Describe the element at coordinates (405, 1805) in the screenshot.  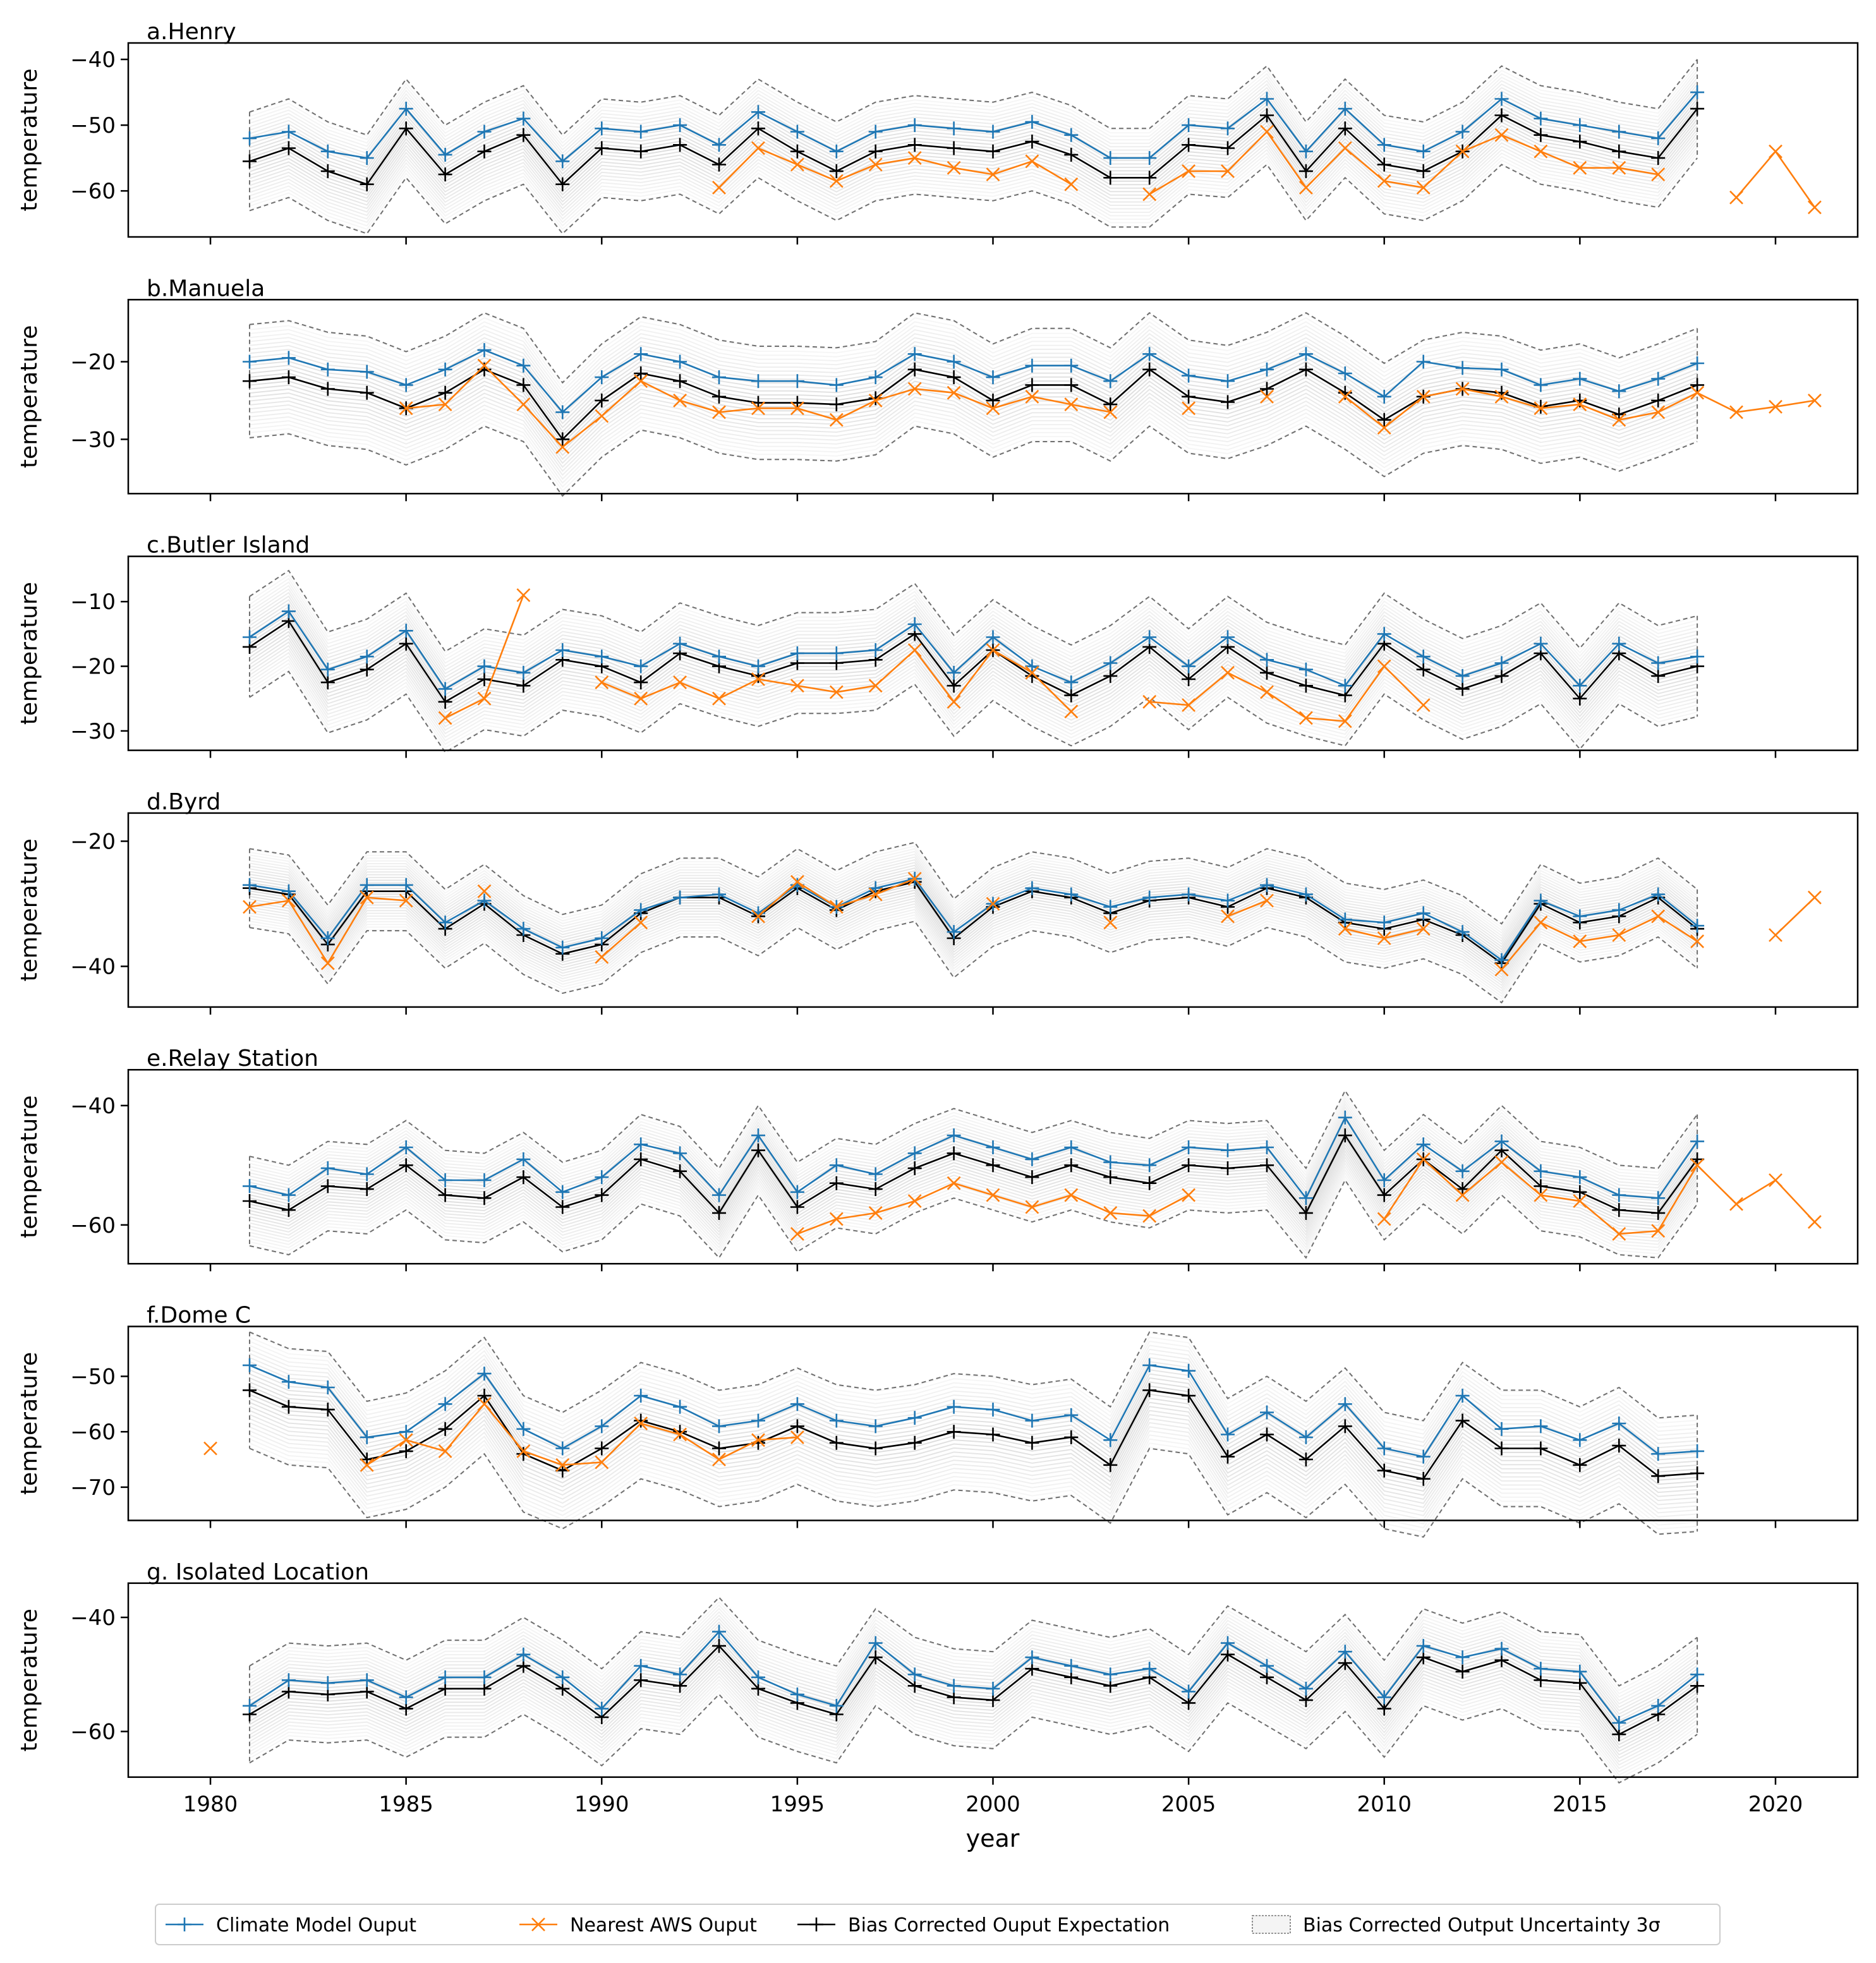
I see `x-tick-label: 1985` at that location.